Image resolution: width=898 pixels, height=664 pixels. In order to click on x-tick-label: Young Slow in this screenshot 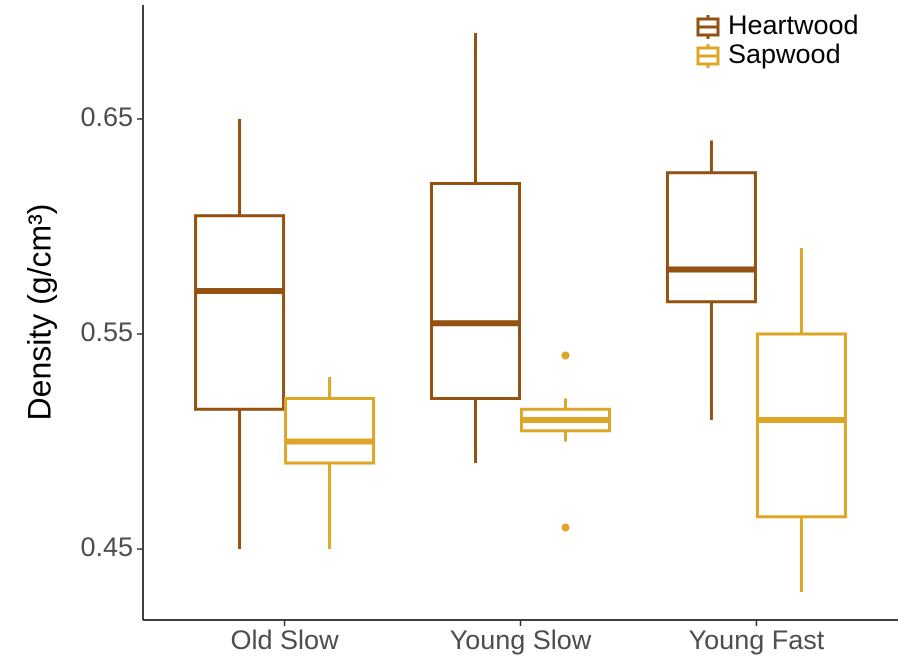, I will do `click(521, 640)`.